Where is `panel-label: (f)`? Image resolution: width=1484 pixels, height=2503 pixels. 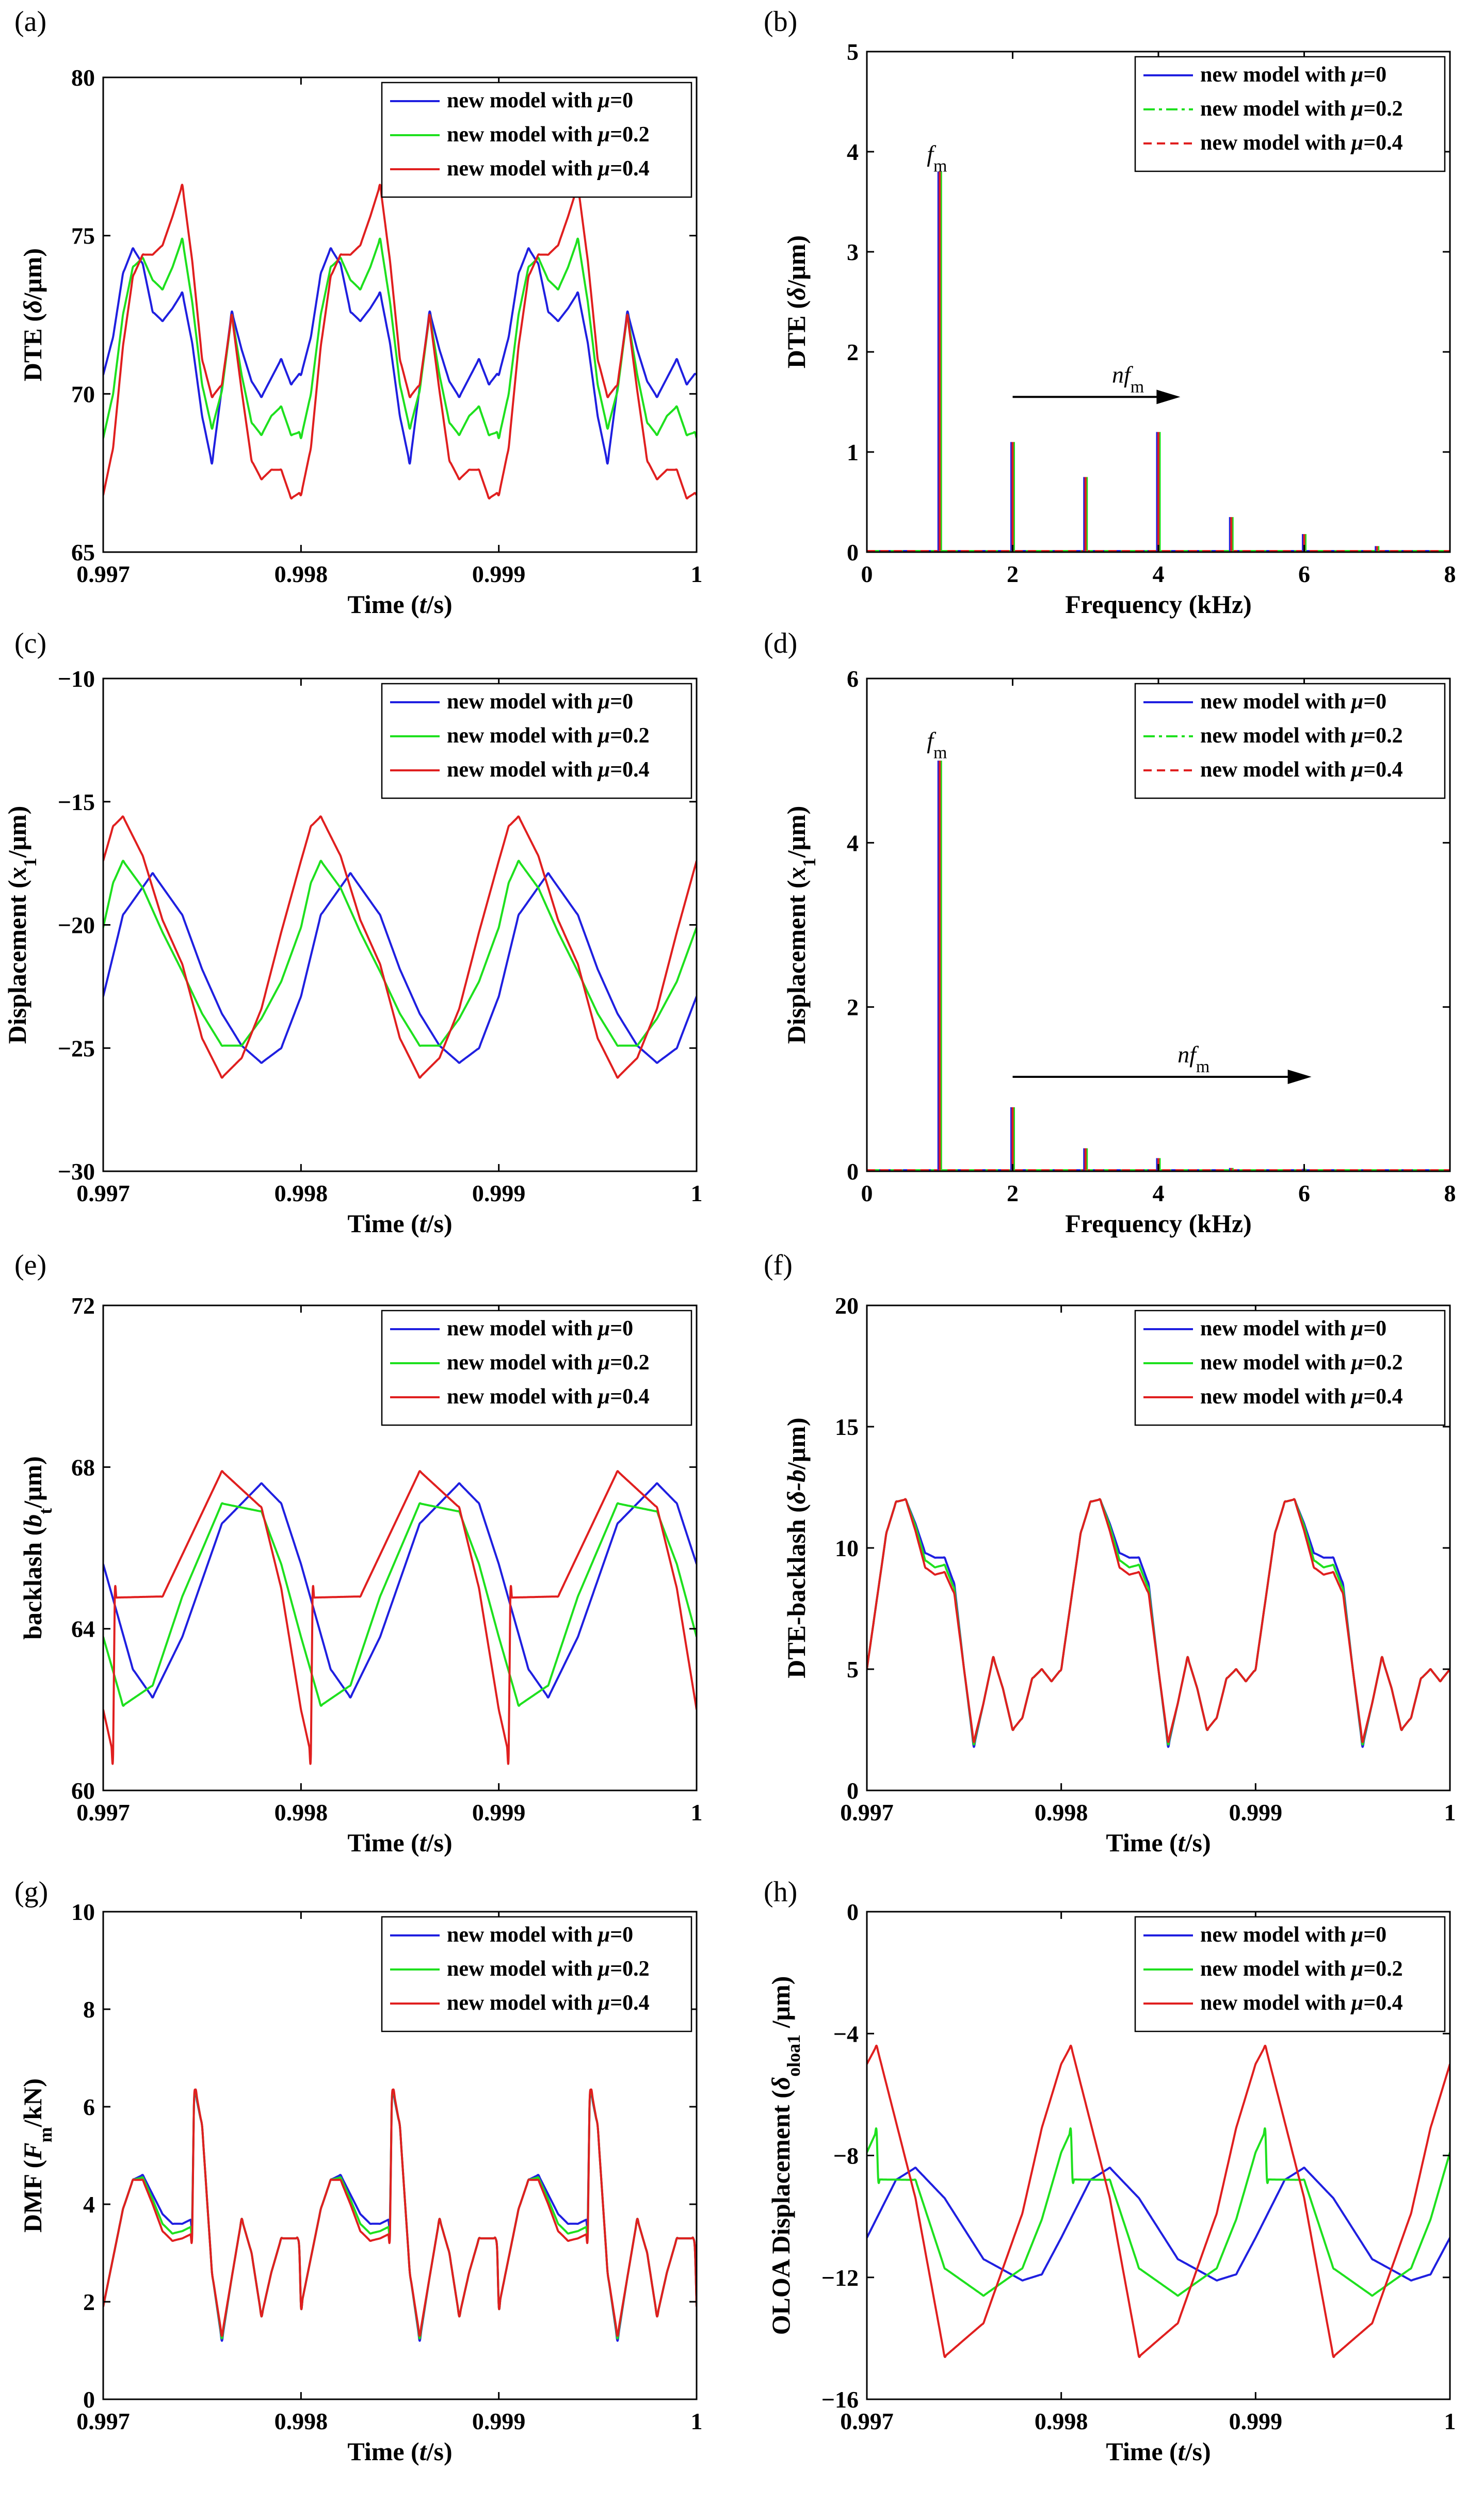
panel-label: (f) is located at coordinates (778, 1265).